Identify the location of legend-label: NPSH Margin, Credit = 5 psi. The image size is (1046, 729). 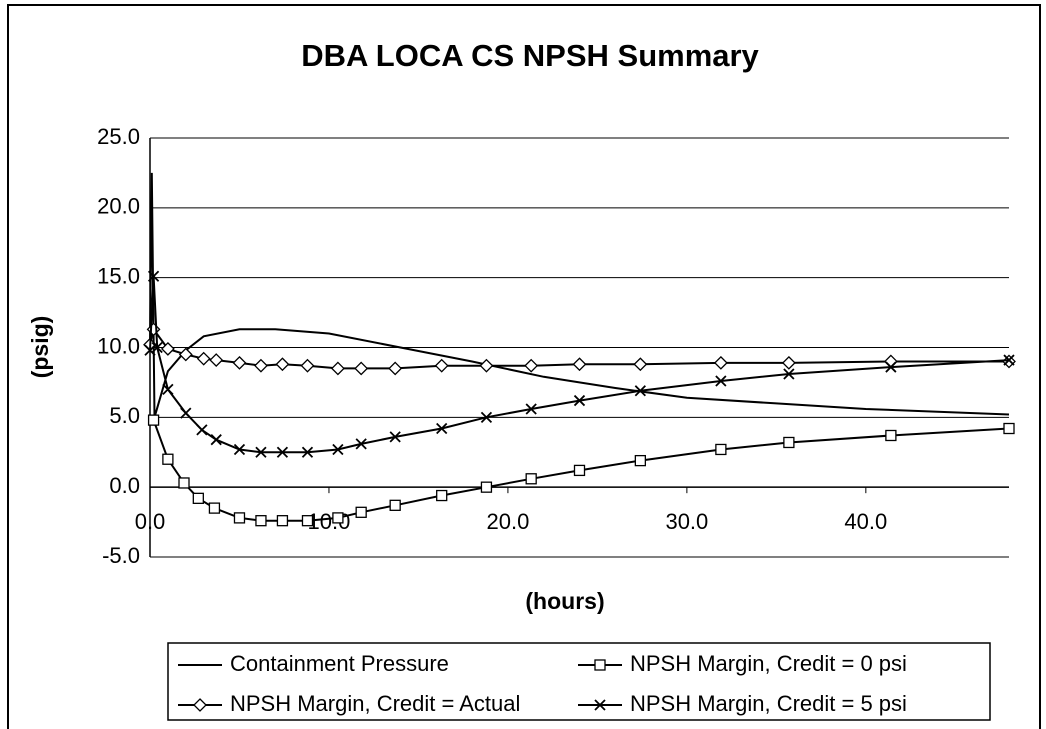
(768, 703).